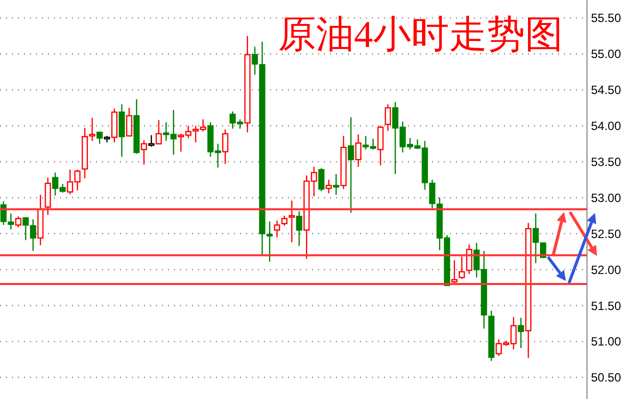  Describe the element at coordinates (606, 341) in the screenshot. I see `y-tick-label: 51.00` at that location.